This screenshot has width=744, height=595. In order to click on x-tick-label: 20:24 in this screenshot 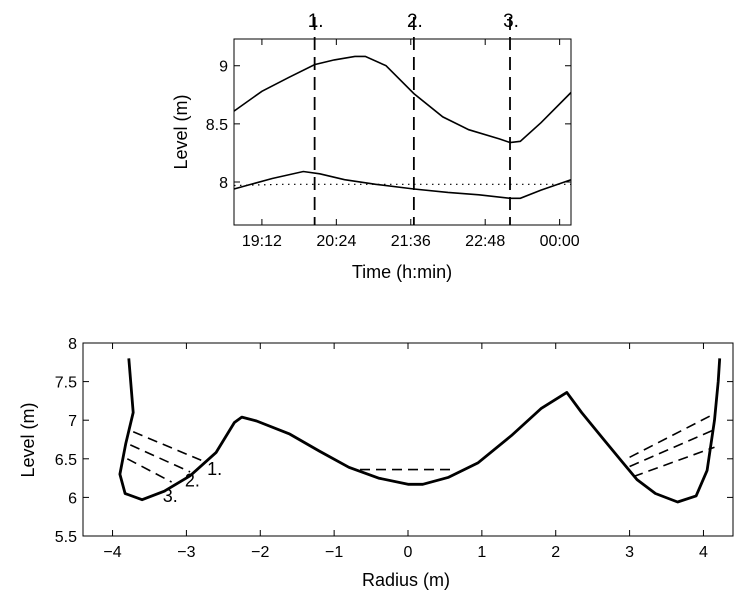, I will do `click(336, 241)`.